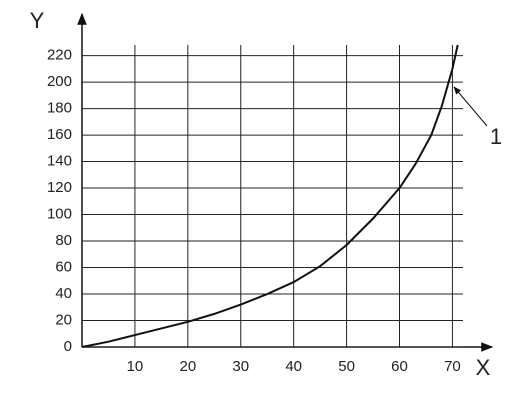  What do you see at coordinates (59, 134) in the screenshot?
I see `y-tick-label: 160` at bounding box center [59, 134].